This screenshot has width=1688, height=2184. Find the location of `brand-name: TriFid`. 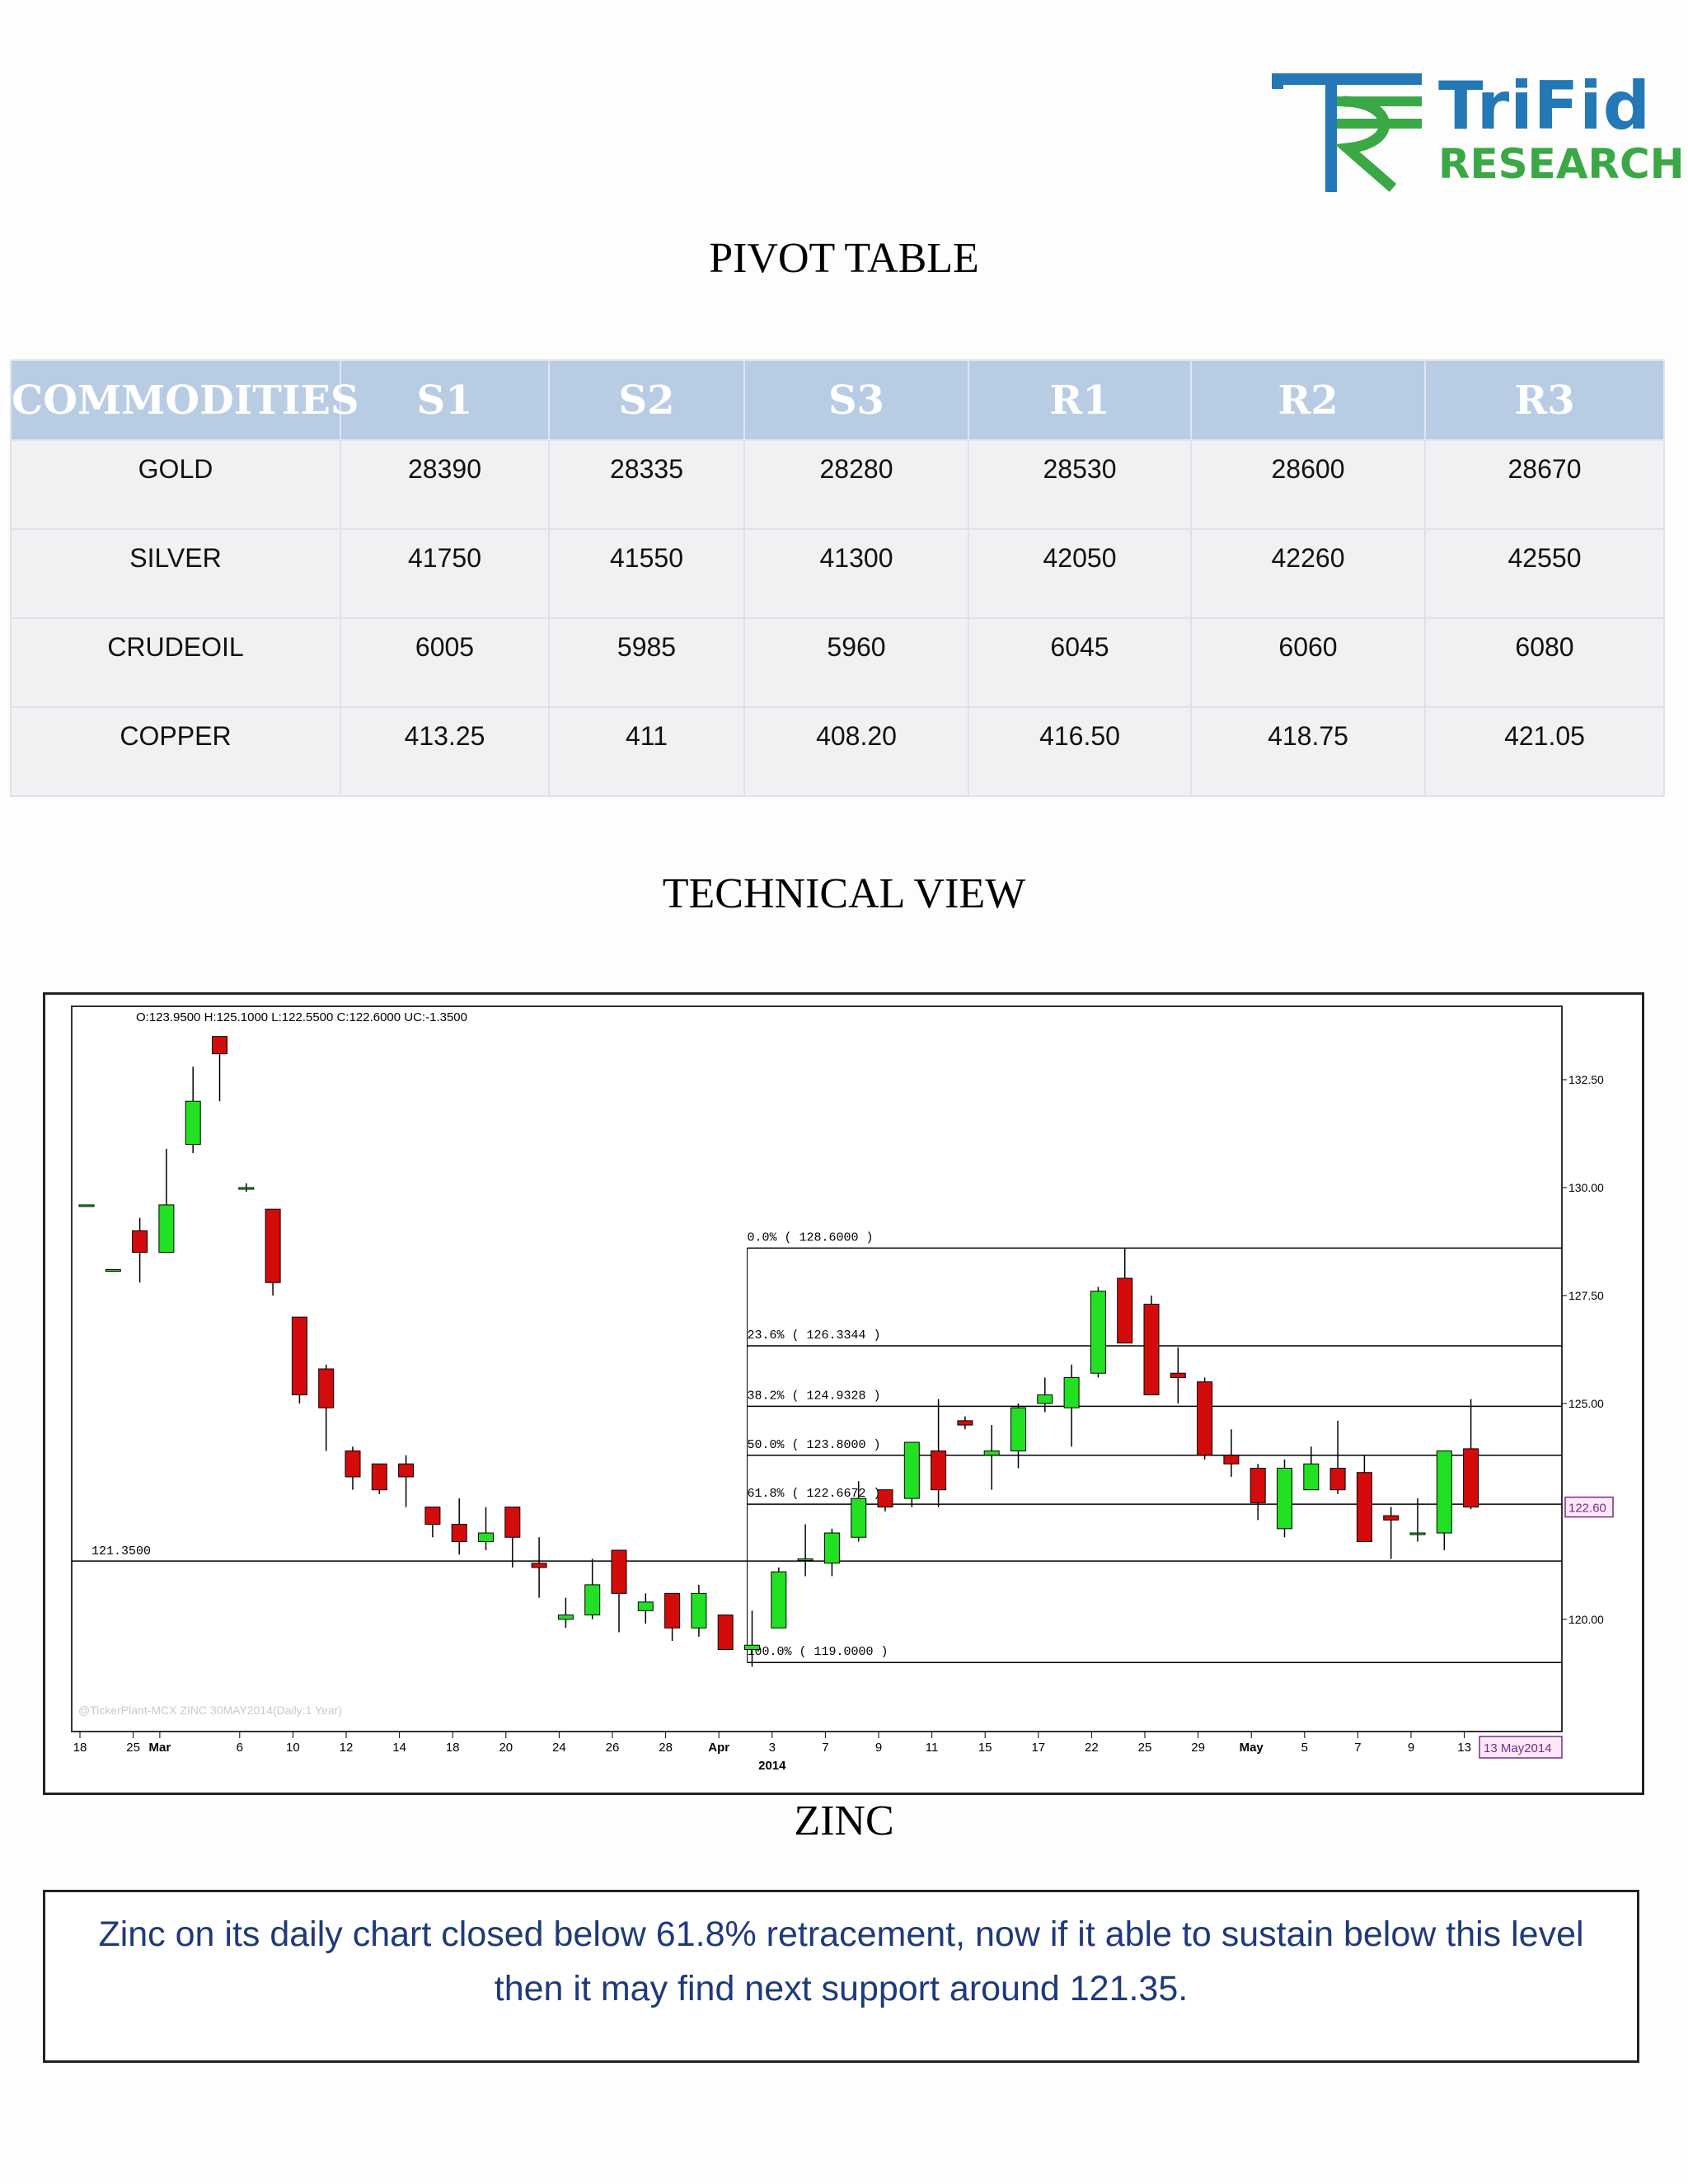

brand-name: TriFid is located at coordinates (1544, 106).